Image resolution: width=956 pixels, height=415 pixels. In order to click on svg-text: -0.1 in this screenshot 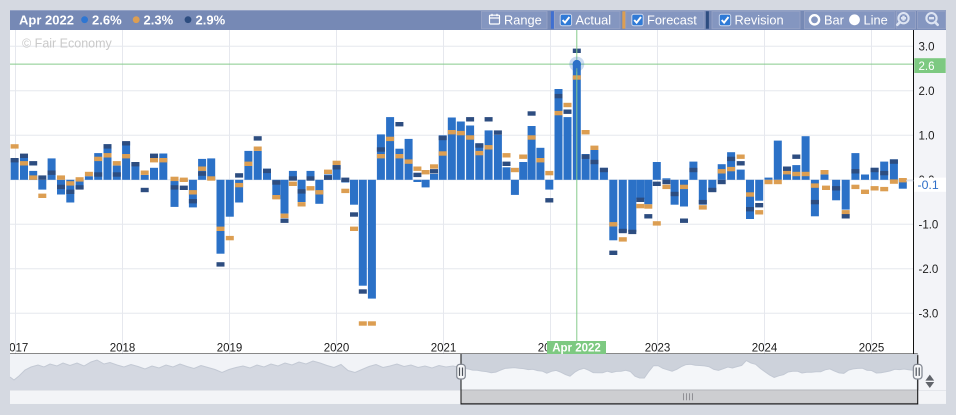, I will do `click(928, 185)`.